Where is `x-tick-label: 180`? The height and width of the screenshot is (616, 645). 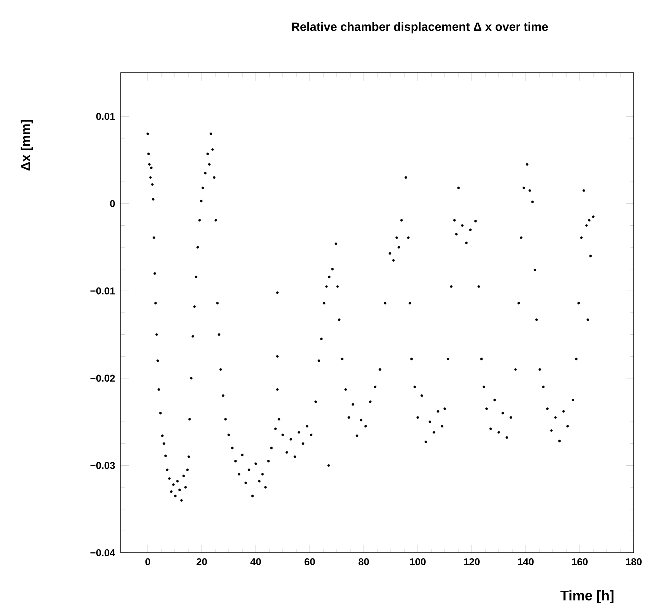 x-tick-label: 180 is located at coordinates (634, 562).